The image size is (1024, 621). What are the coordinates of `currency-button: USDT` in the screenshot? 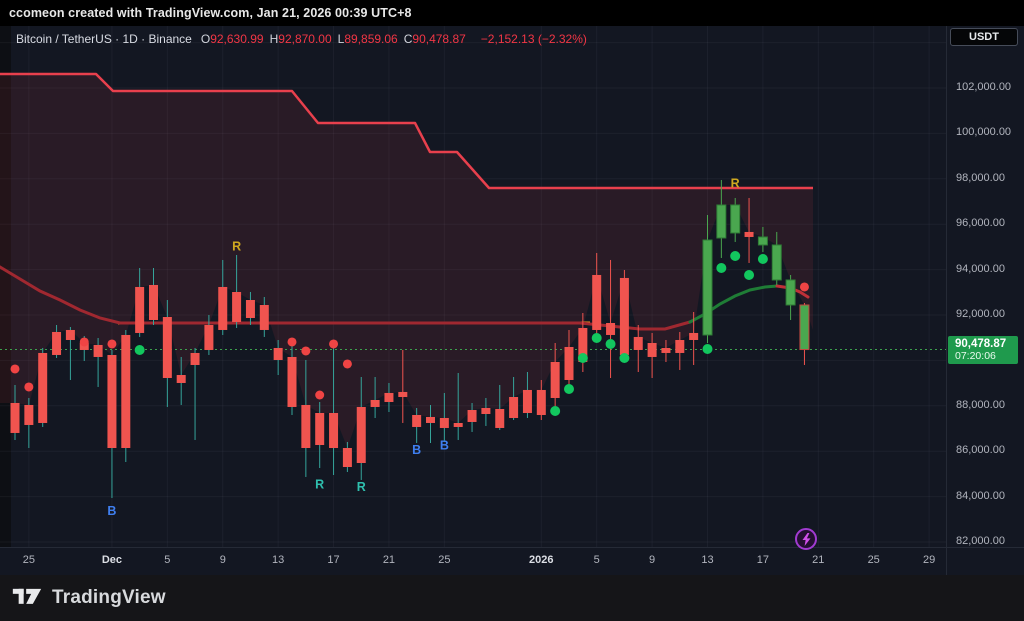 It's located at (984, 37).